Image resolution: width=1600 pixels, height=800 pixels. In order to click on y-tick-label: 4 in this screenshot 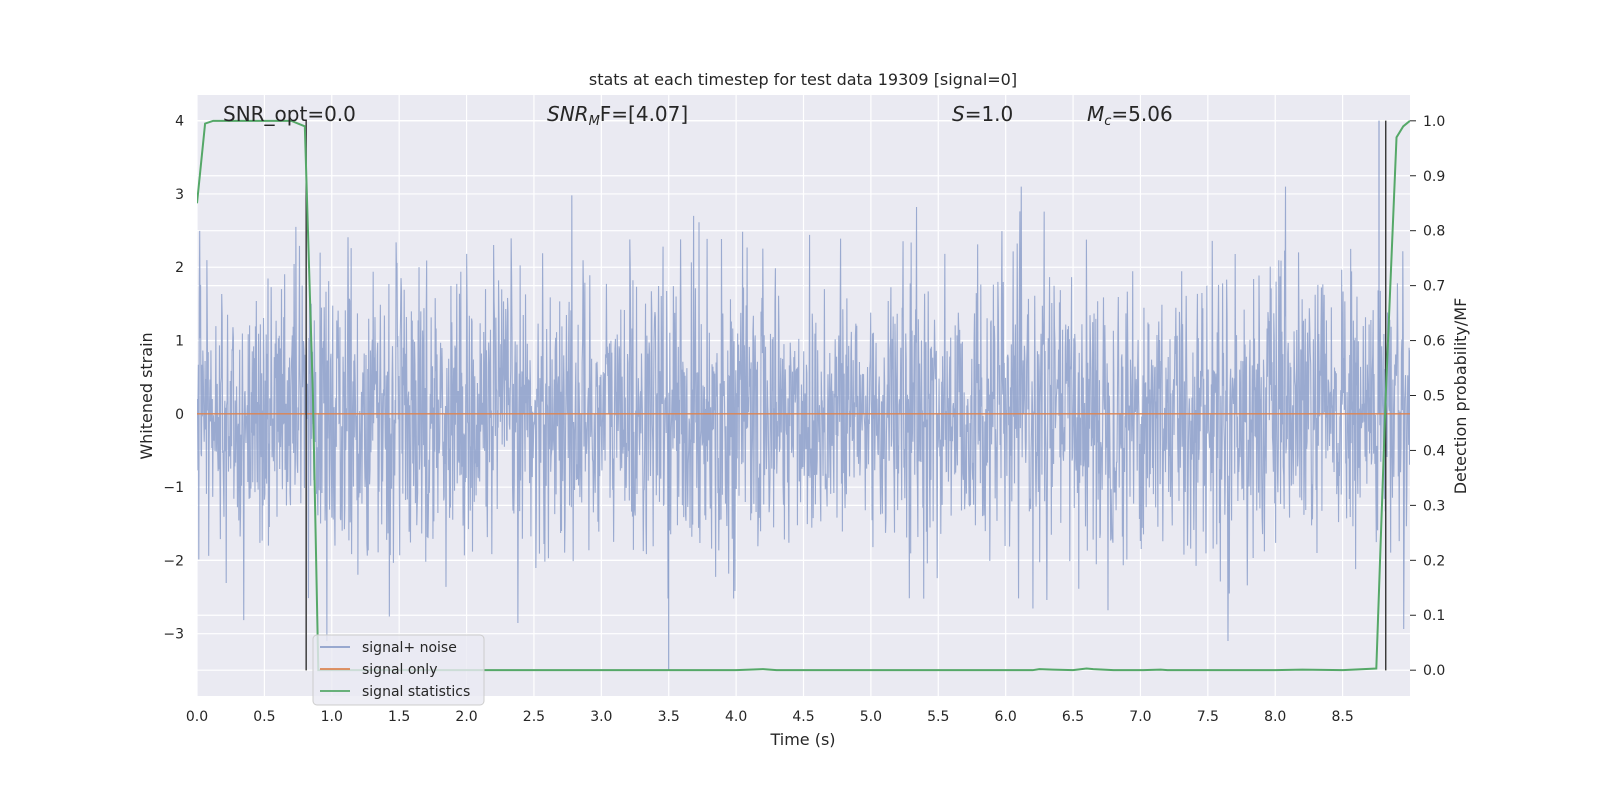, I will do `click(179, 122)`.